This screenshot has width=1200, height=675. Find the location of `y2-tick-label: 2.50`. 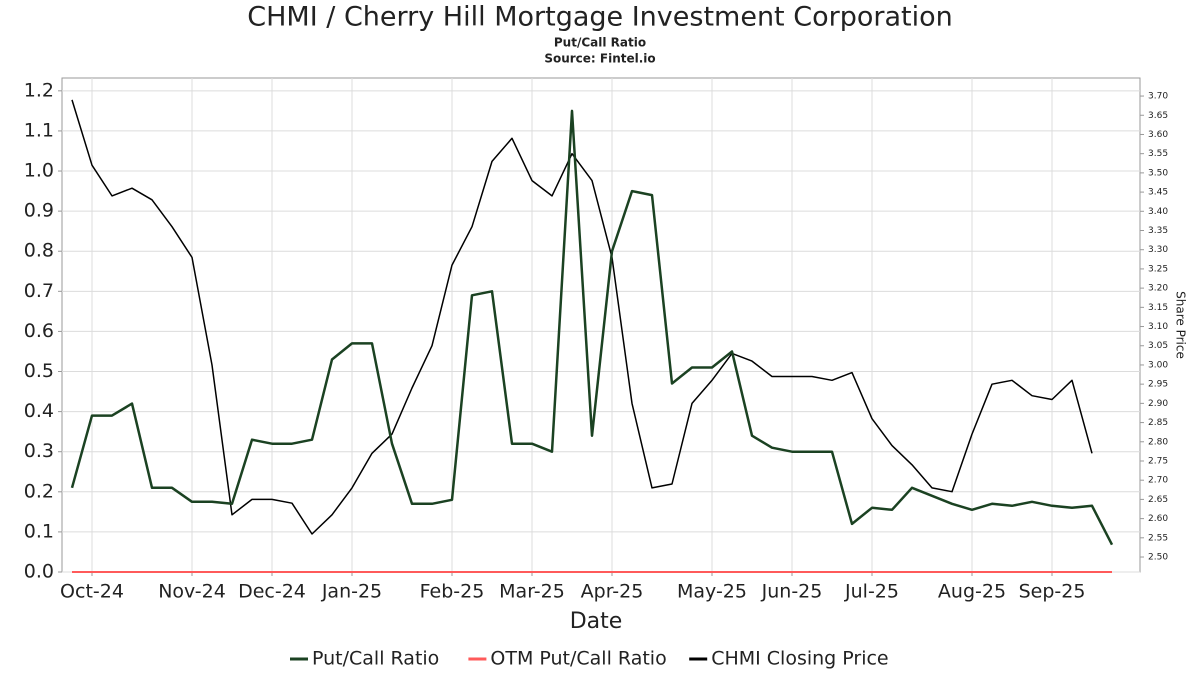

y2-tick-label: 2.50 is located at coordinates (1158, 558).